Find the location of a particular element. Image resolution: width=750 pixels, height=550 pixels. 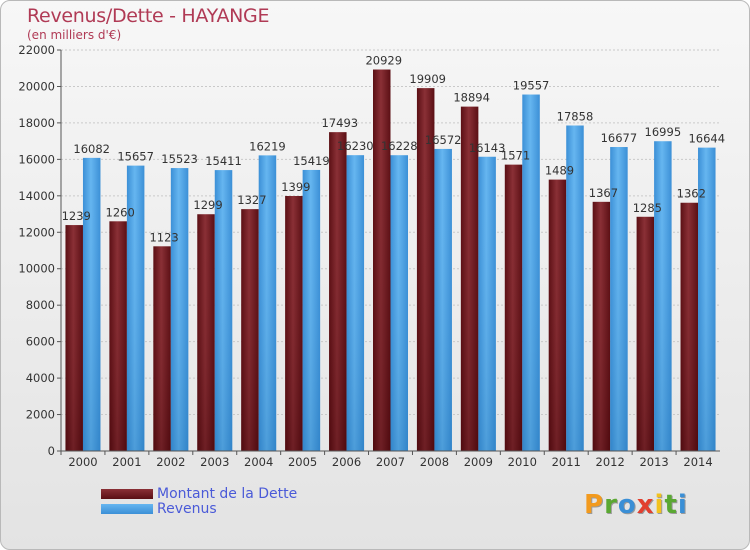

x-tick-label: 2014 is located at coordinates (697, 462).